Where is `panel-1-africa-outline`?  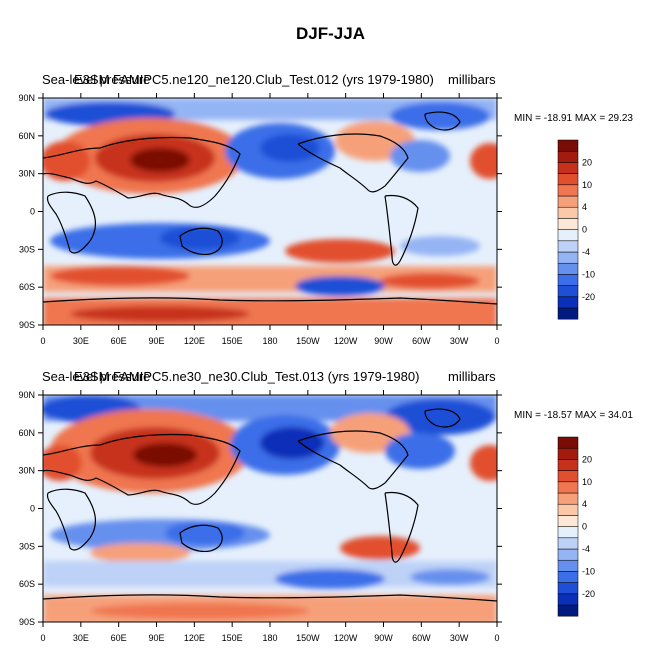
panel-1-africa-outline is located at coordinates (71, 222).